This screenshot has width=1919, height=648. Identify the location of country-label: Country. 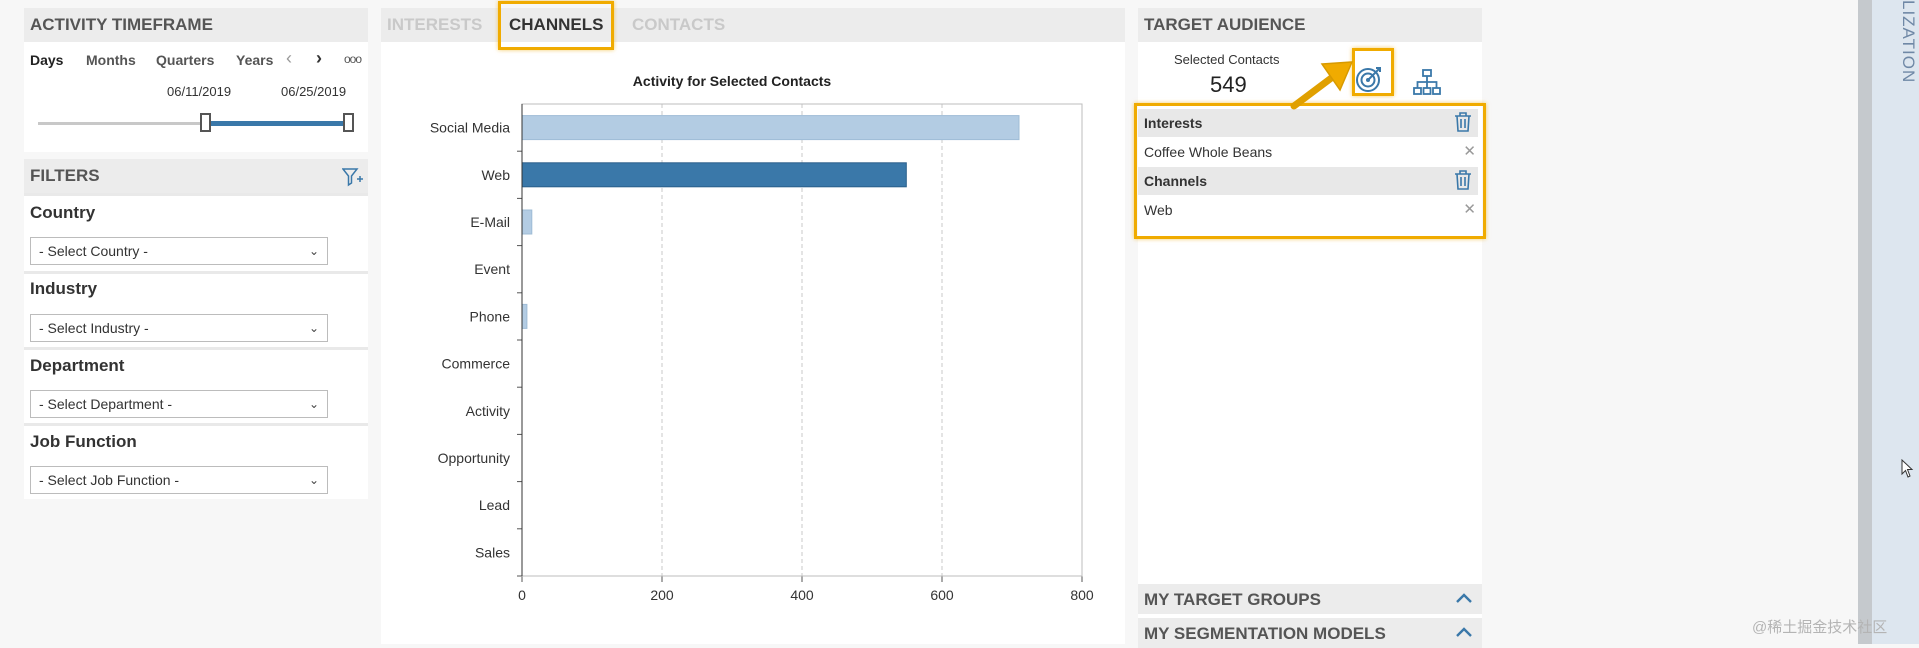
(63, 212).